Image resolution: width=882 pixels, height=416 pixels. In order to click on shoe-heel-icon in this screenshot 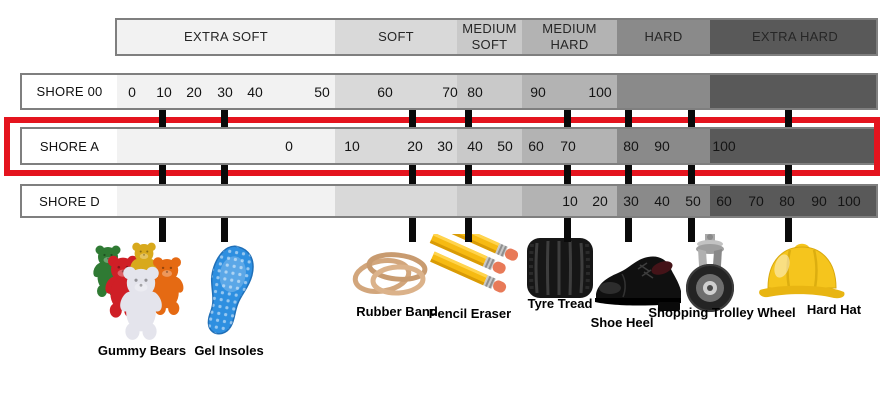, I will do `click(638, 283)`.